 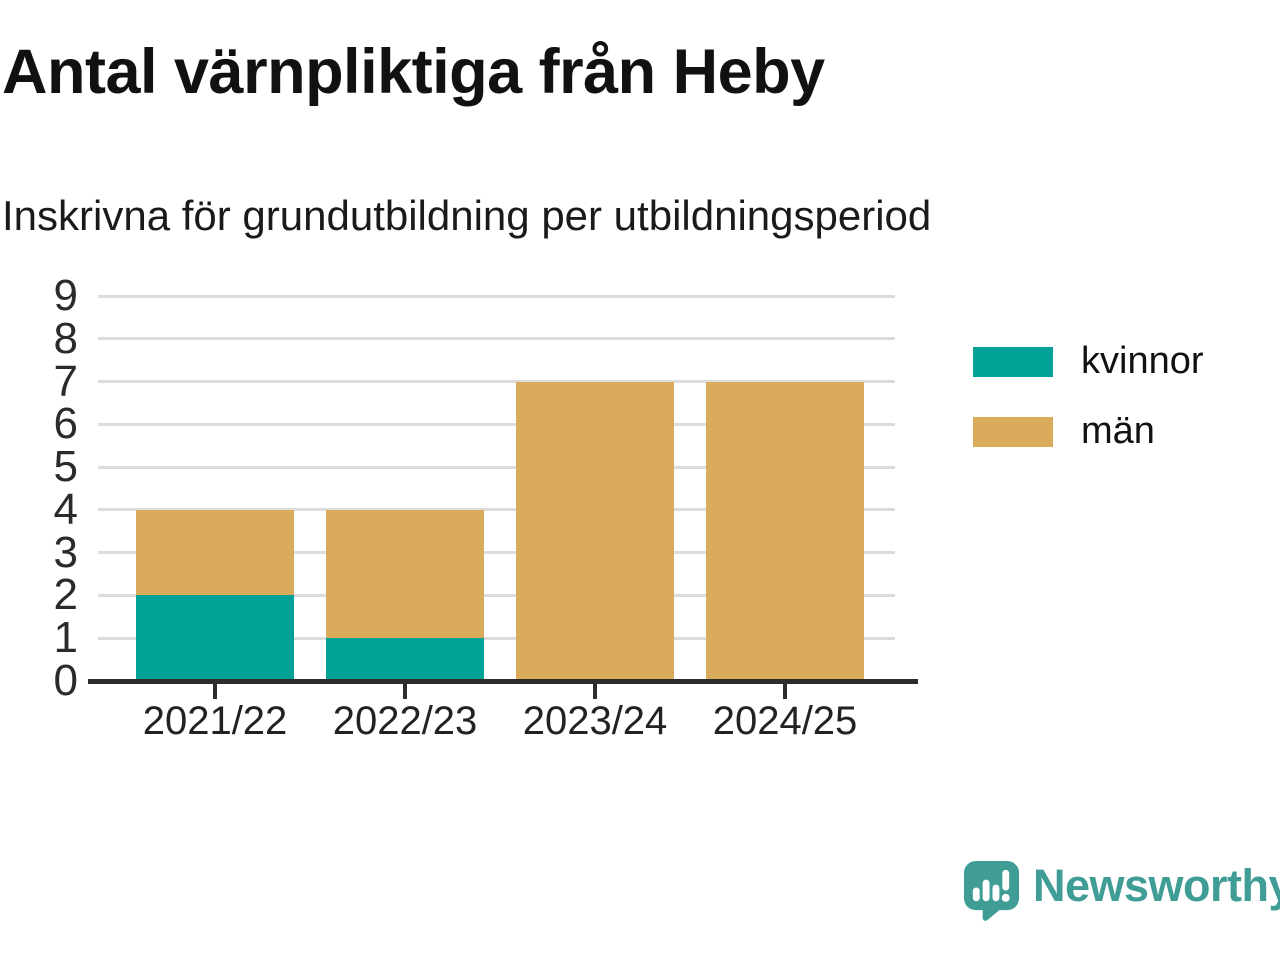 I want to click on y-tick-label-1: 1, so click(x=65, y=638).